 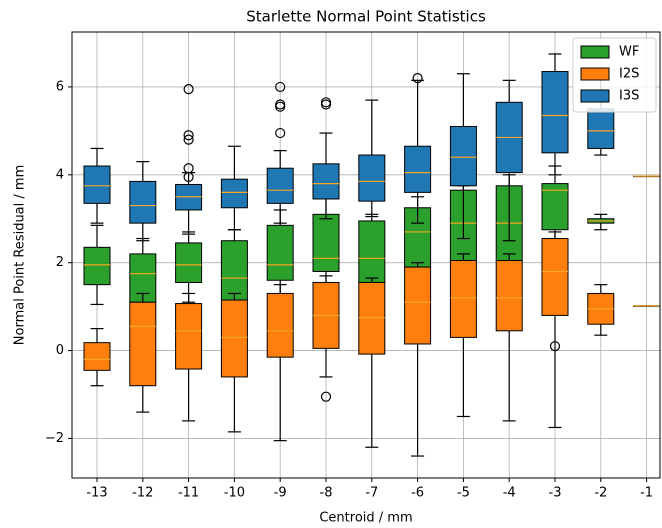 I want to click on x-tick-label: -8, so click(x=326, y=493).